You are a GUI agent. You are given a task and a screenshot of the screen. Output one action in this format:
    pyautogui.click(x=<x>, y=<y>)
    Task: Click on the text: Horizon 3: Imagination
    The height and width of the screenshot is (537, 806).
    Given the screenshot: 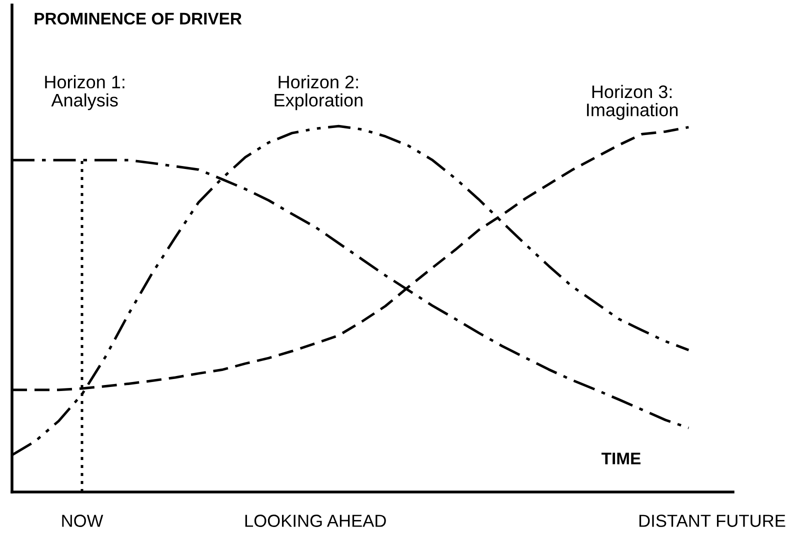 What is the action you would take?
    pyautogui.click(x=632, y=102)
    